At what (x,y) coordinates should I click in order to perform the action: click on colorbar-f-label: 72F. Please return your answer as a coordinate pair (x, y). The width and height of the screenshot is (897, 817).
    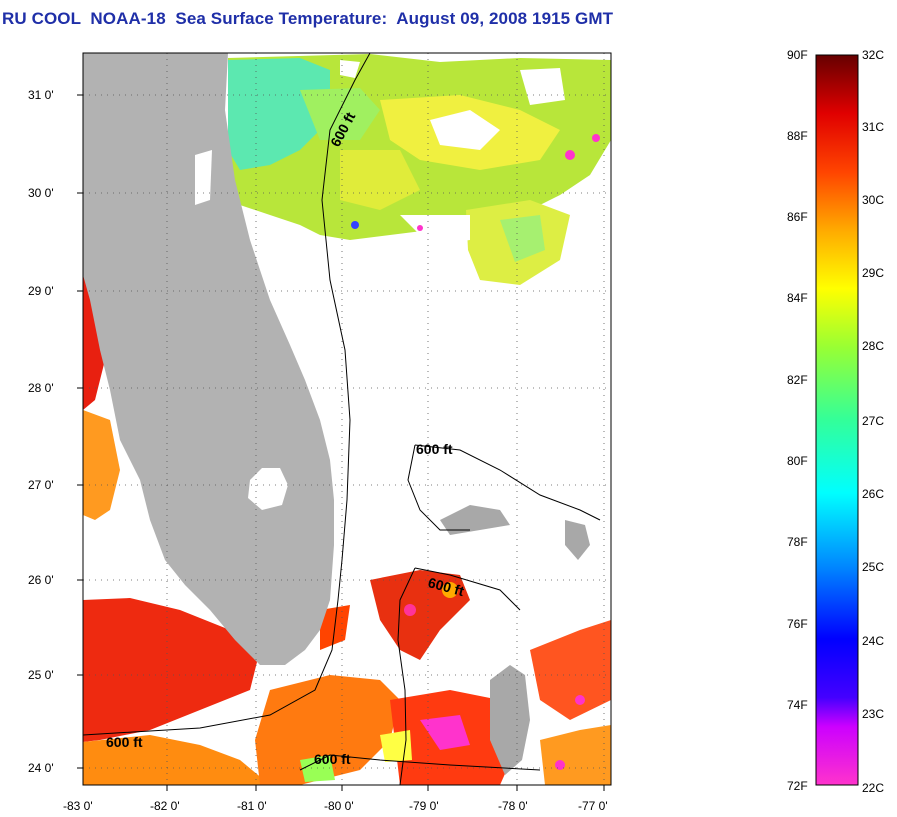
    Looking at the image, I should click on (797, 786).